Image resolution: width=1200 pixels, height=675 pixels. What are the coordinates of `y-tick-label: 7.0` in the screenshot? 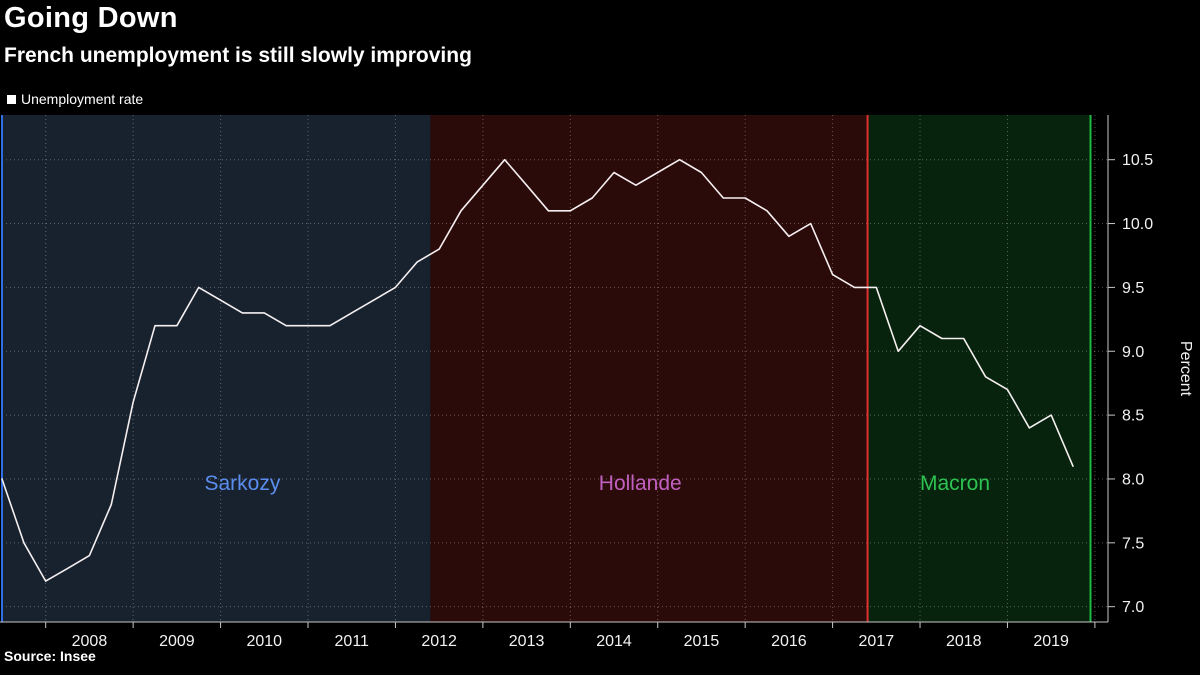 It's located at (1133, 607).